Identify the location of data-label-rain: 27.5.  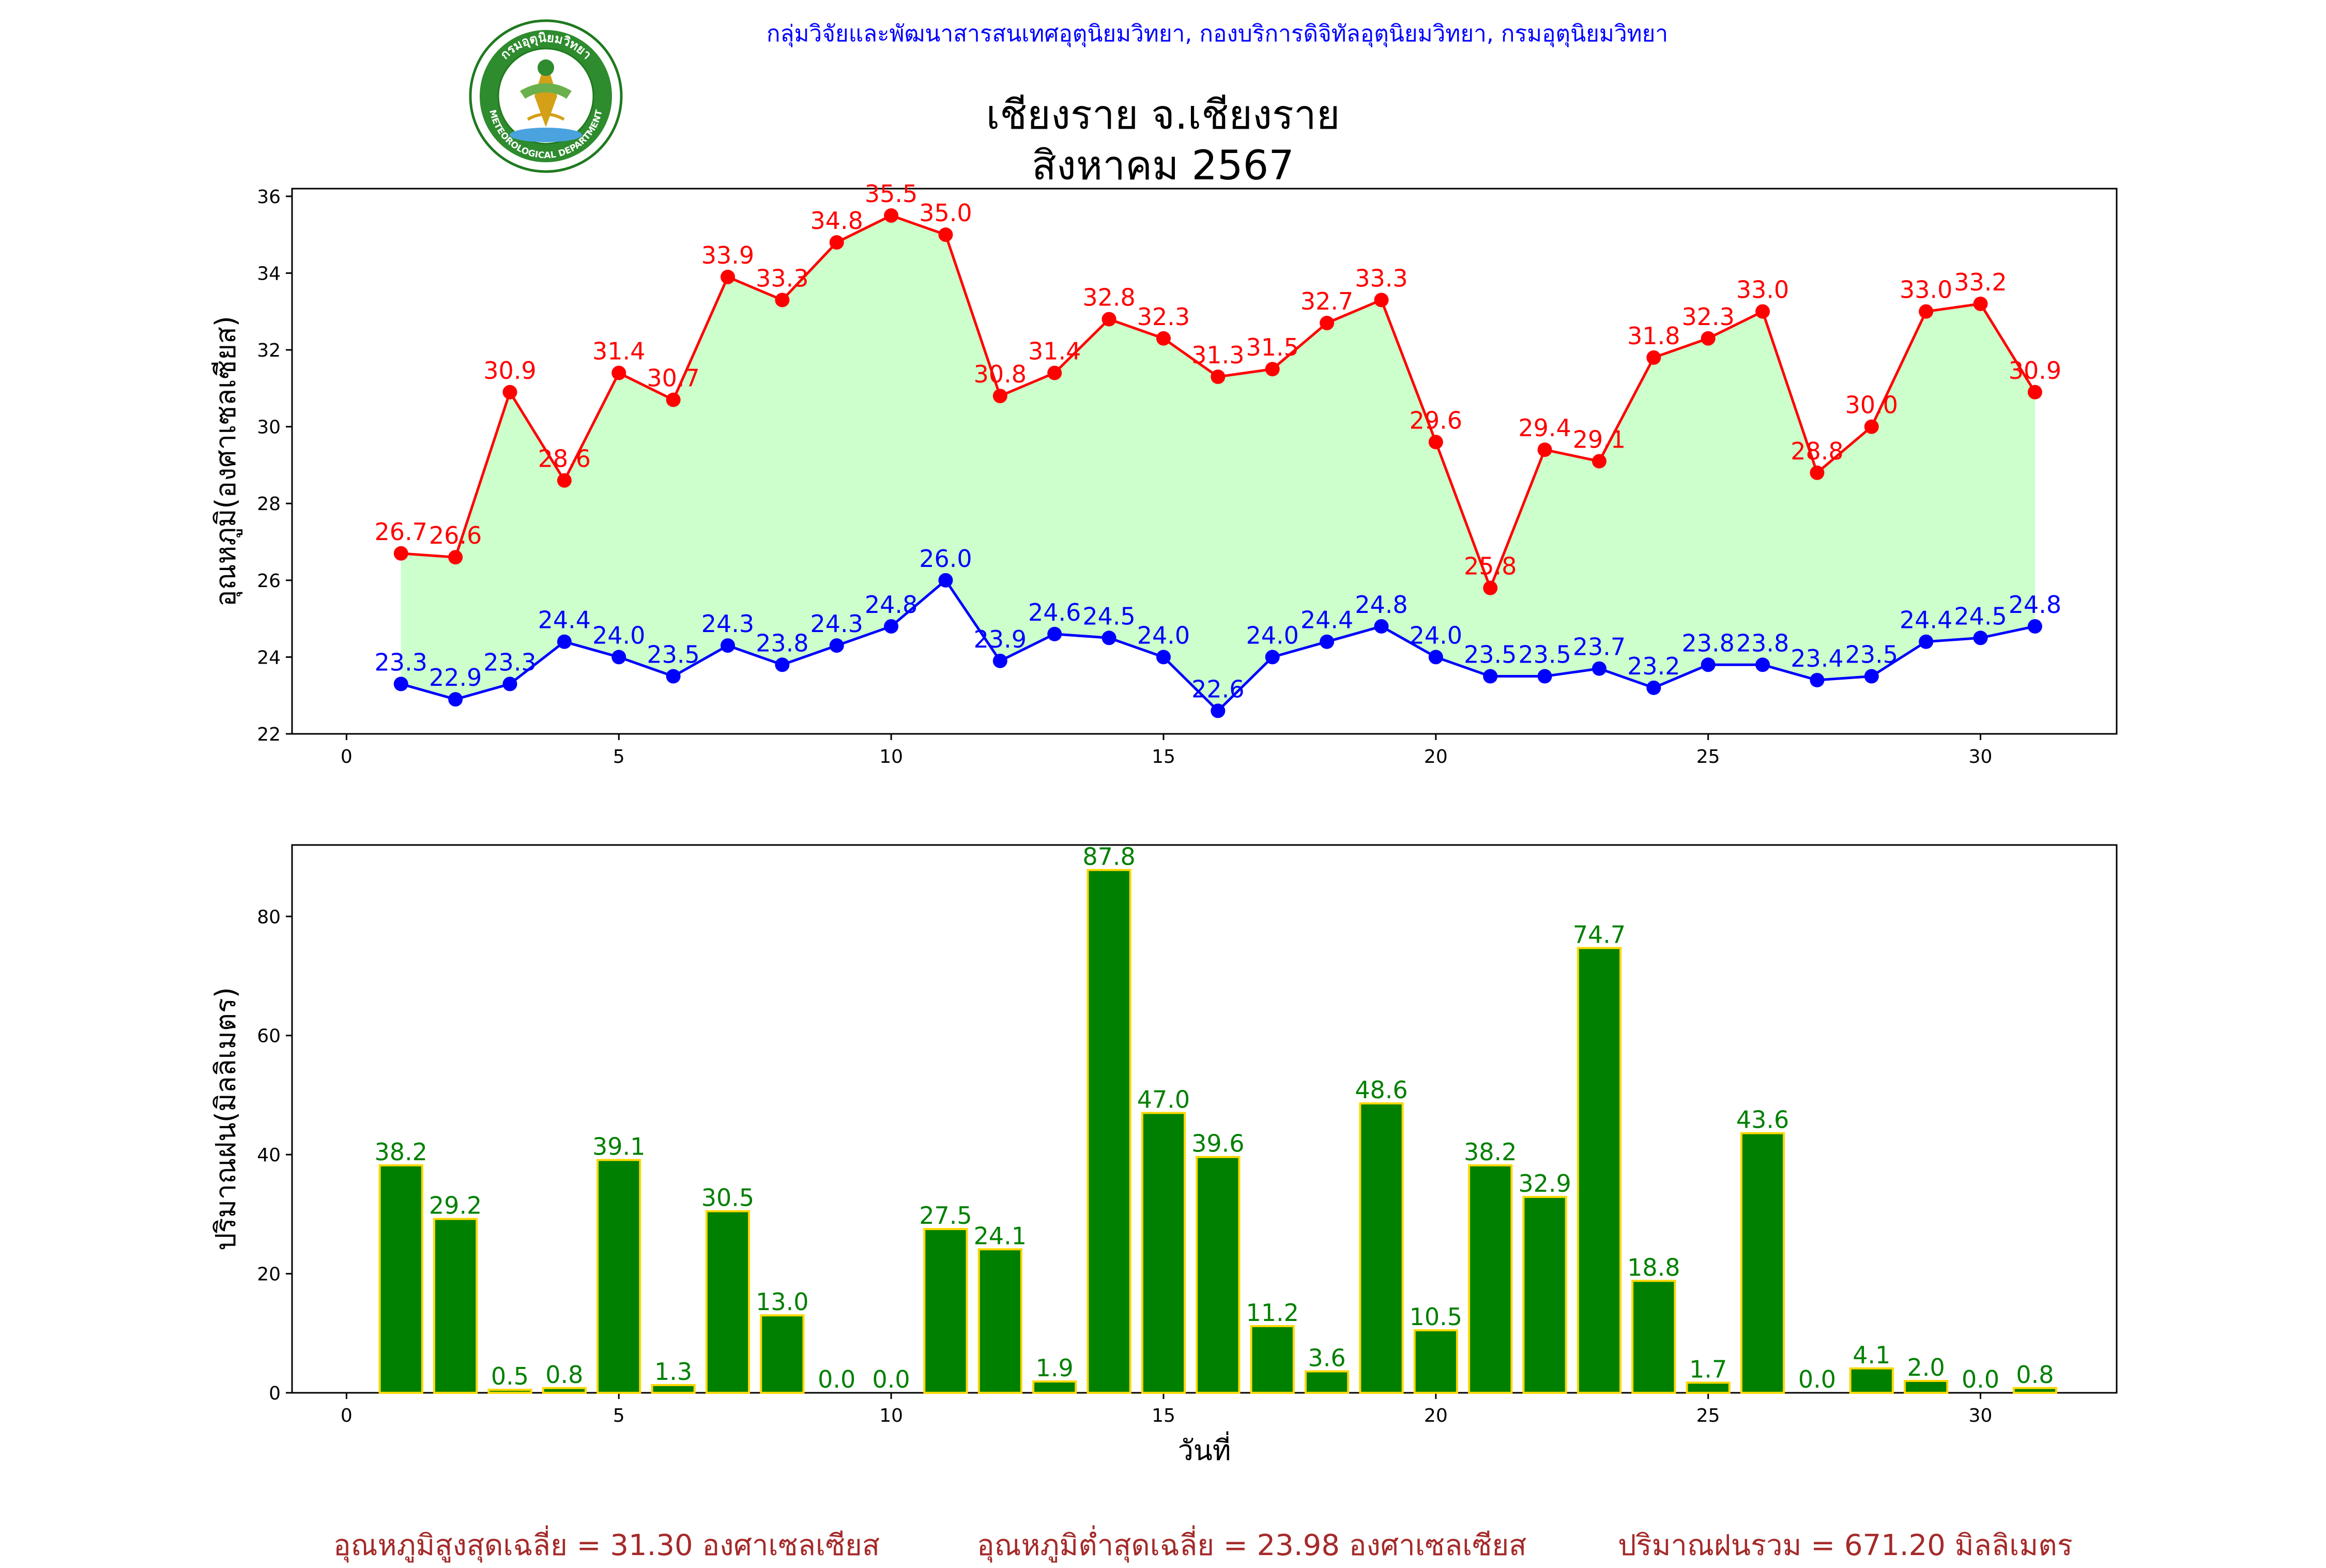
(945, 1216).